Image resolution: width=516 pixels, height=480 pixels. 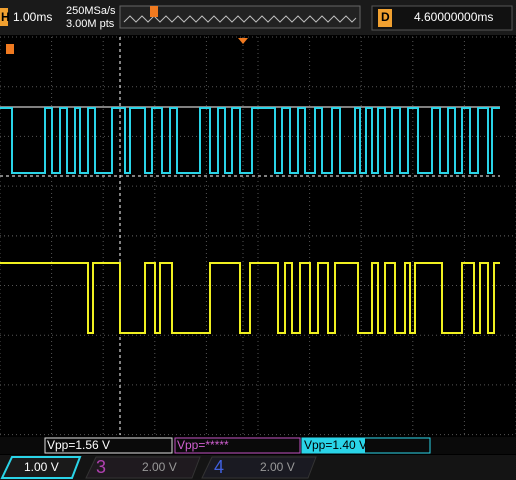 I want to click on trigger-level, so click(x=10, y=49).